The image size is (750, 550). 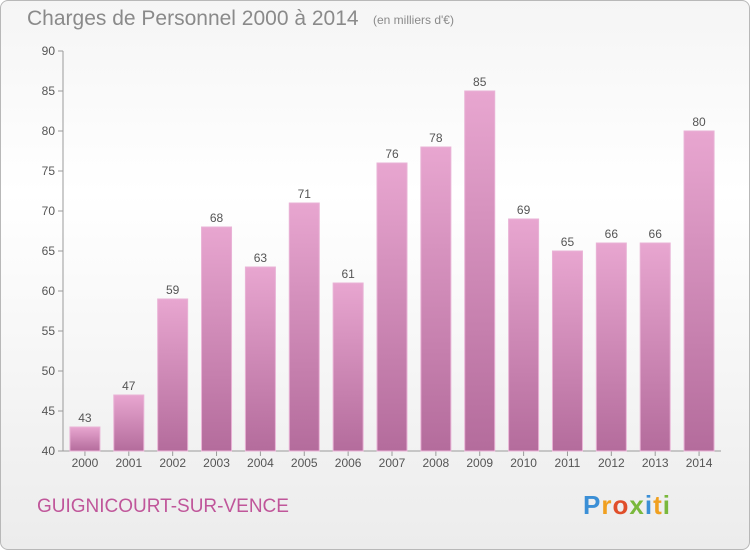 What do you see at coordinates (85, 418) in the screenshot?
I see `bar-value-label: 43` at bounding box center [85, 418].